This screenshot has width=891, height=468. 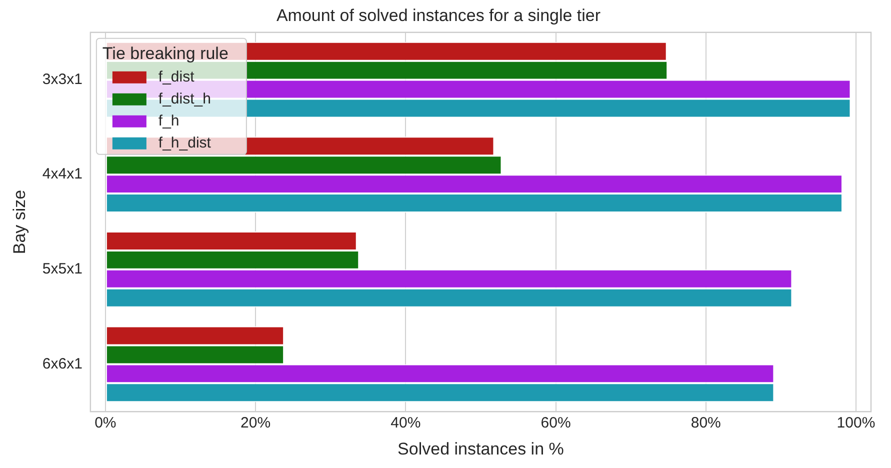 What do you see at coordinates (177, 77) in the screenshot?
I see `legend-label: f_dist` at bounding box center [177, 77].